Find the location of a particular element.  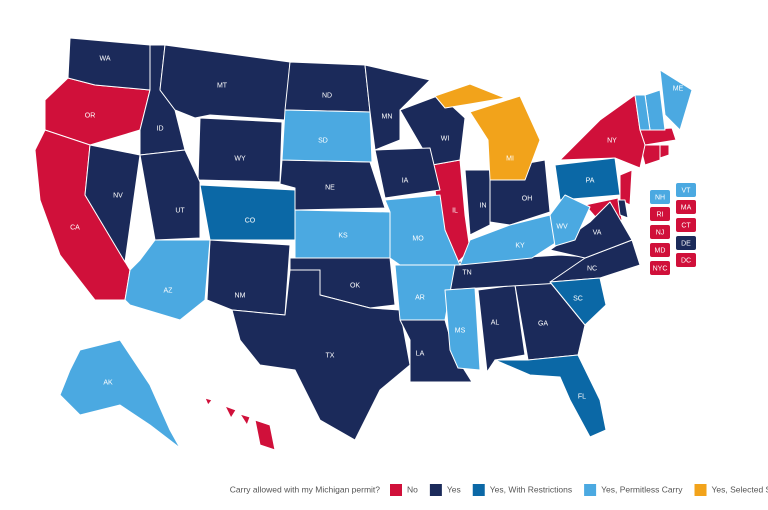

state-label: OH is located at coordinates (527, 198).